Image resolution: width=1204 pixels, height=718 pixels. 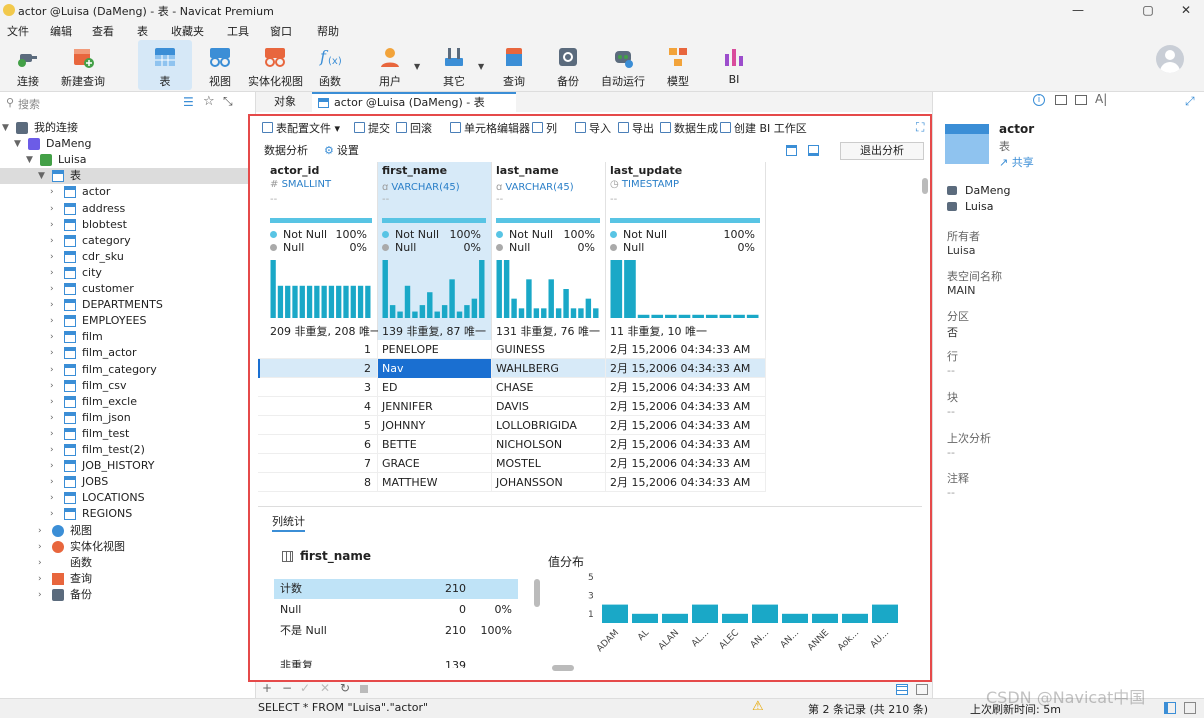 I want to click on table-cell: BETTE, so click(x=435, y=444).